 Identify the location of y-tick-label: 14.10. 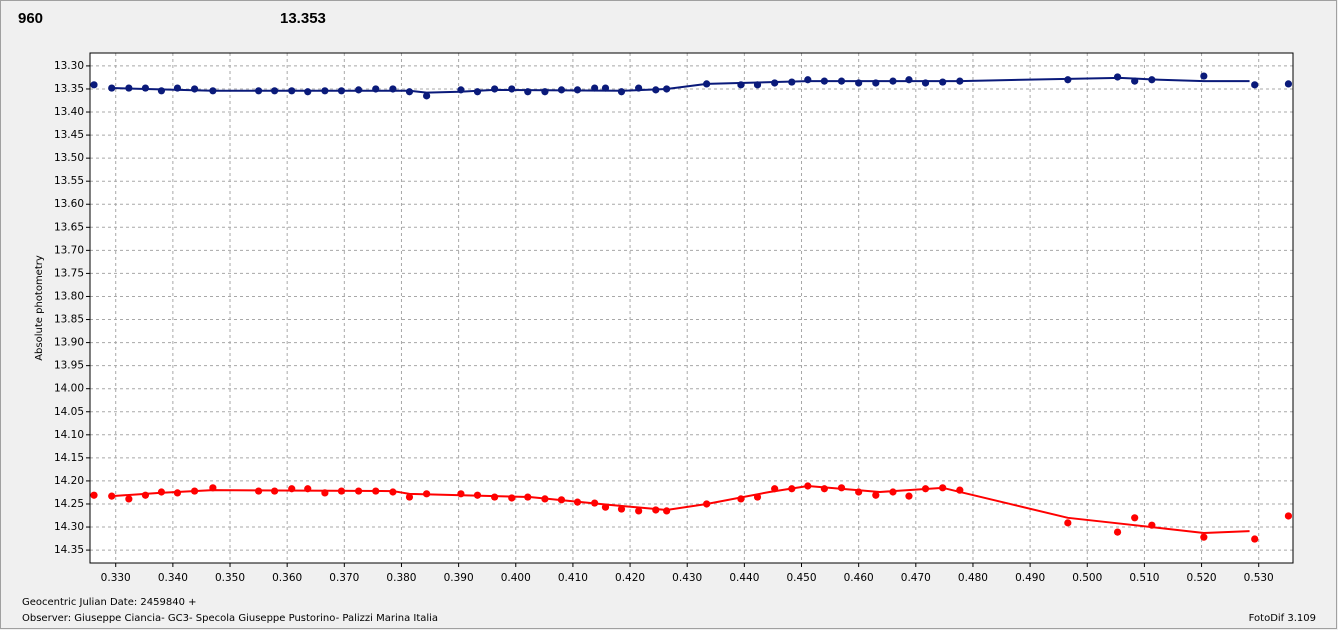
(69, 435).